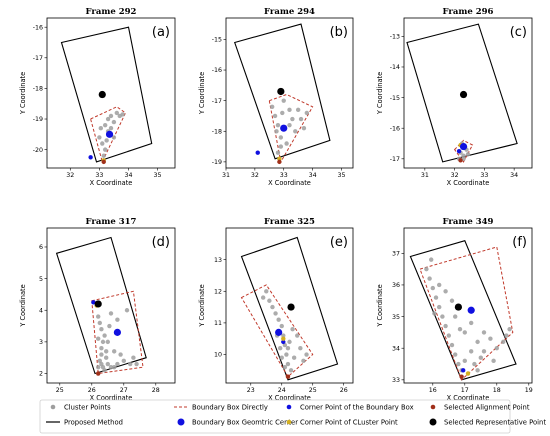  I want to click on legend-item: Corner Point of CLuster Point, so click(342, 423).